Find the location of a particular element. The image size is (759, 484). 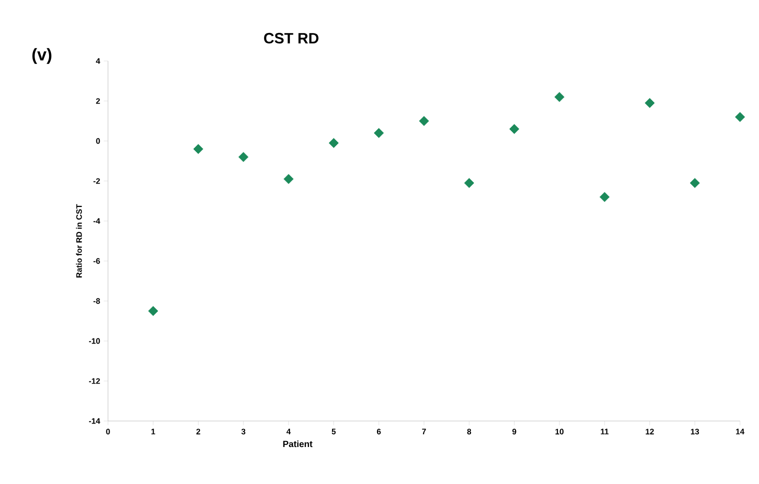

text: (v) is located at coordinates (42, 56).